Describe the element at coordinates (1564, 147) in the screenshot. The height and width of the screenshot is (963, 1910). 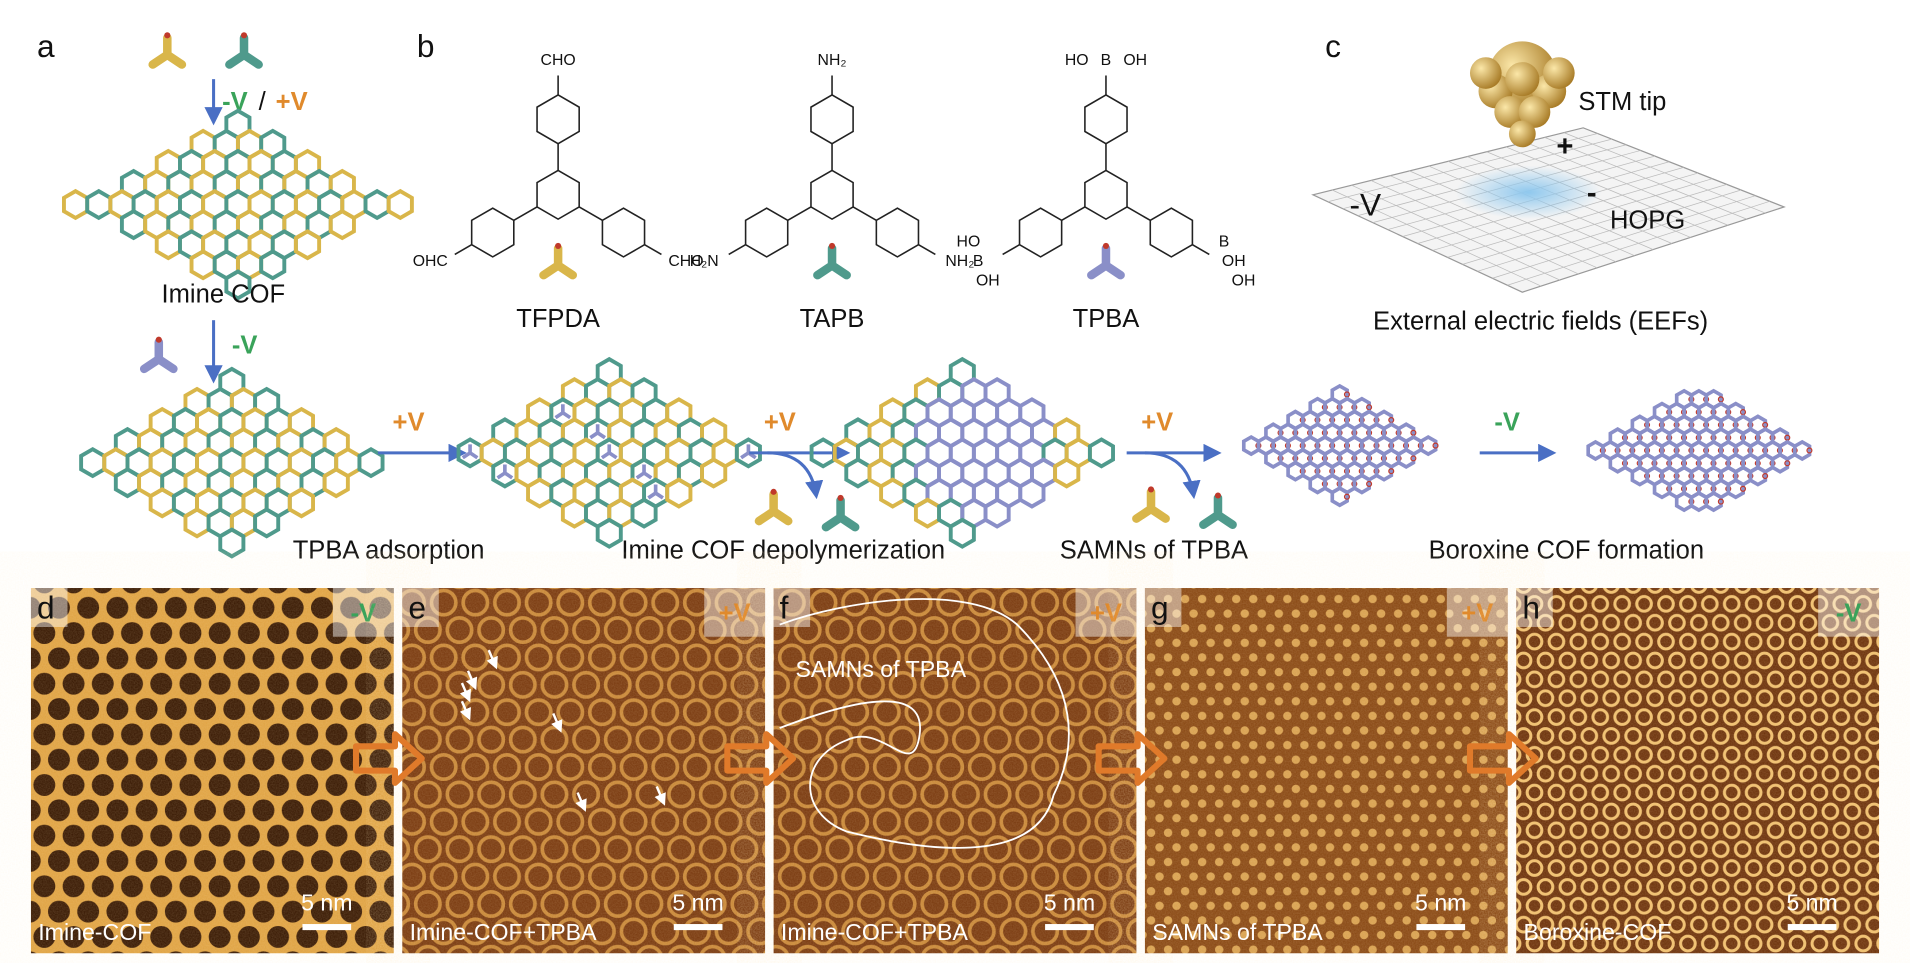
I see `charge: +` at that location.